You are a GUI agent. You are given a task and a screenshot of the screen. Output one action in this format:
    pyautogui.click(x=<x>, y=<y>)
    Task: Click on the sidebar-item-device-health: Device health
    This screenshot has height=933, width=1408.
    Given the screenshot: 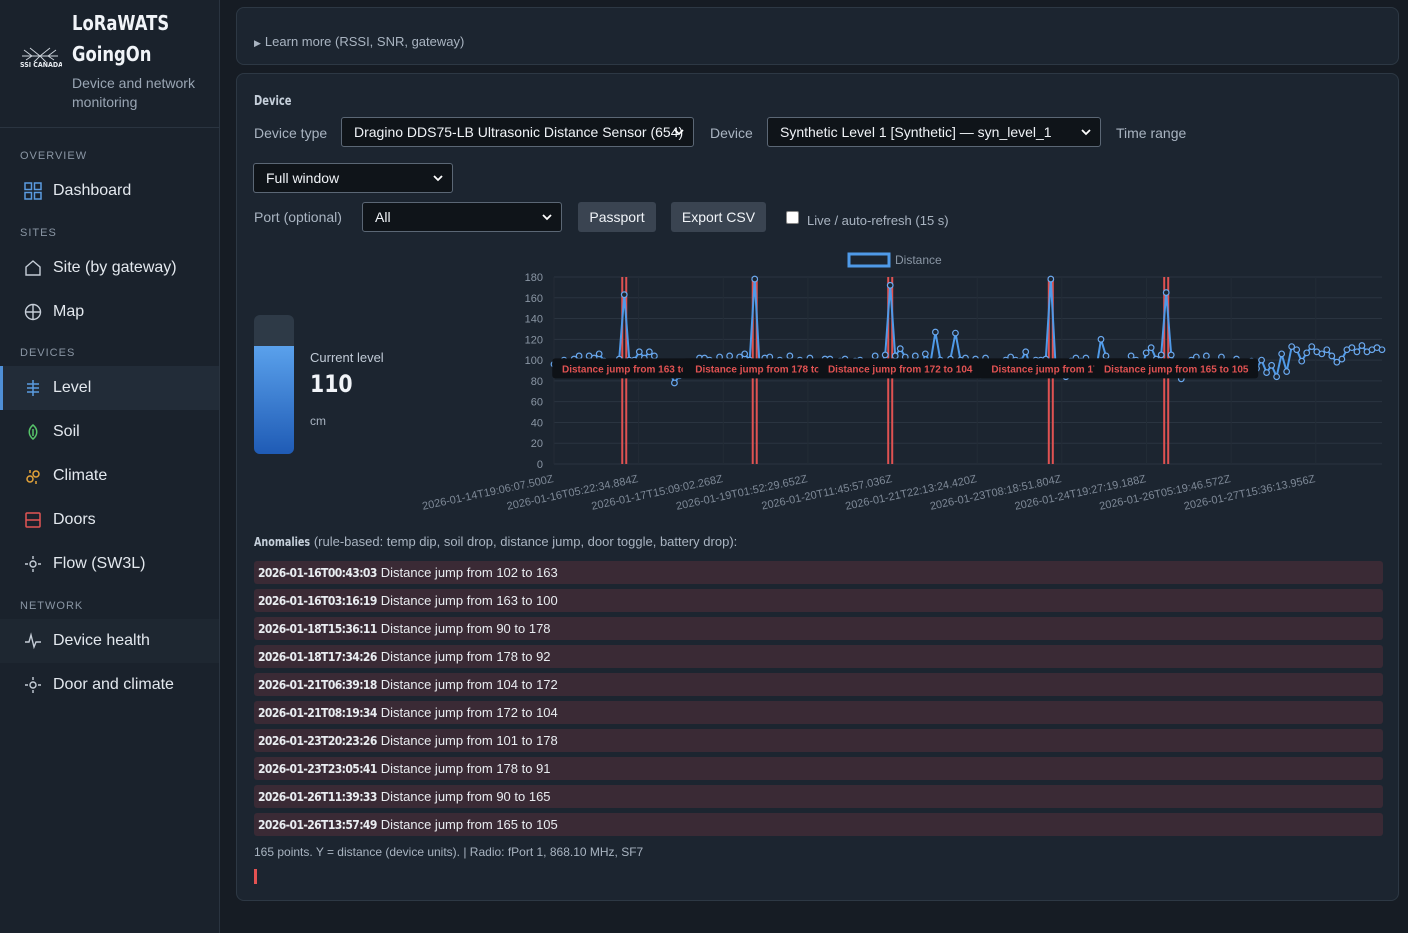 What is the action you would take?
    pyautogui.click(x=109, y=641)
    